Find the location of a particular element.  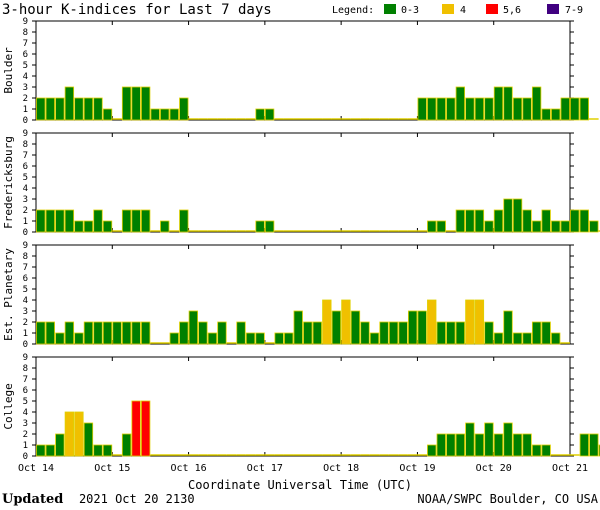

legend-text-0-3: 0-3 is located at coordinates (410, 10).